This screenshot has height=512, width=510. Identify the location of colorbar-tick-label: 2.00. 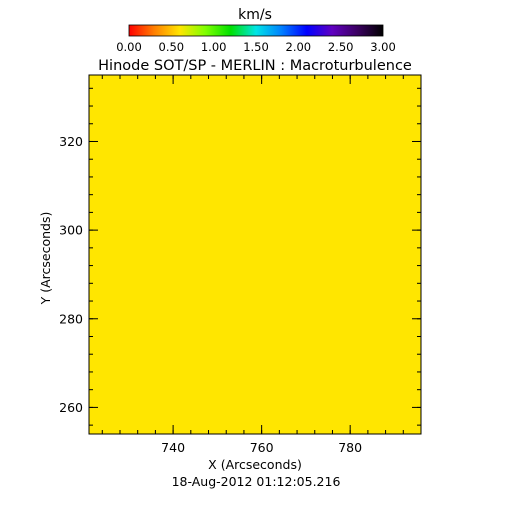
(299, 47).